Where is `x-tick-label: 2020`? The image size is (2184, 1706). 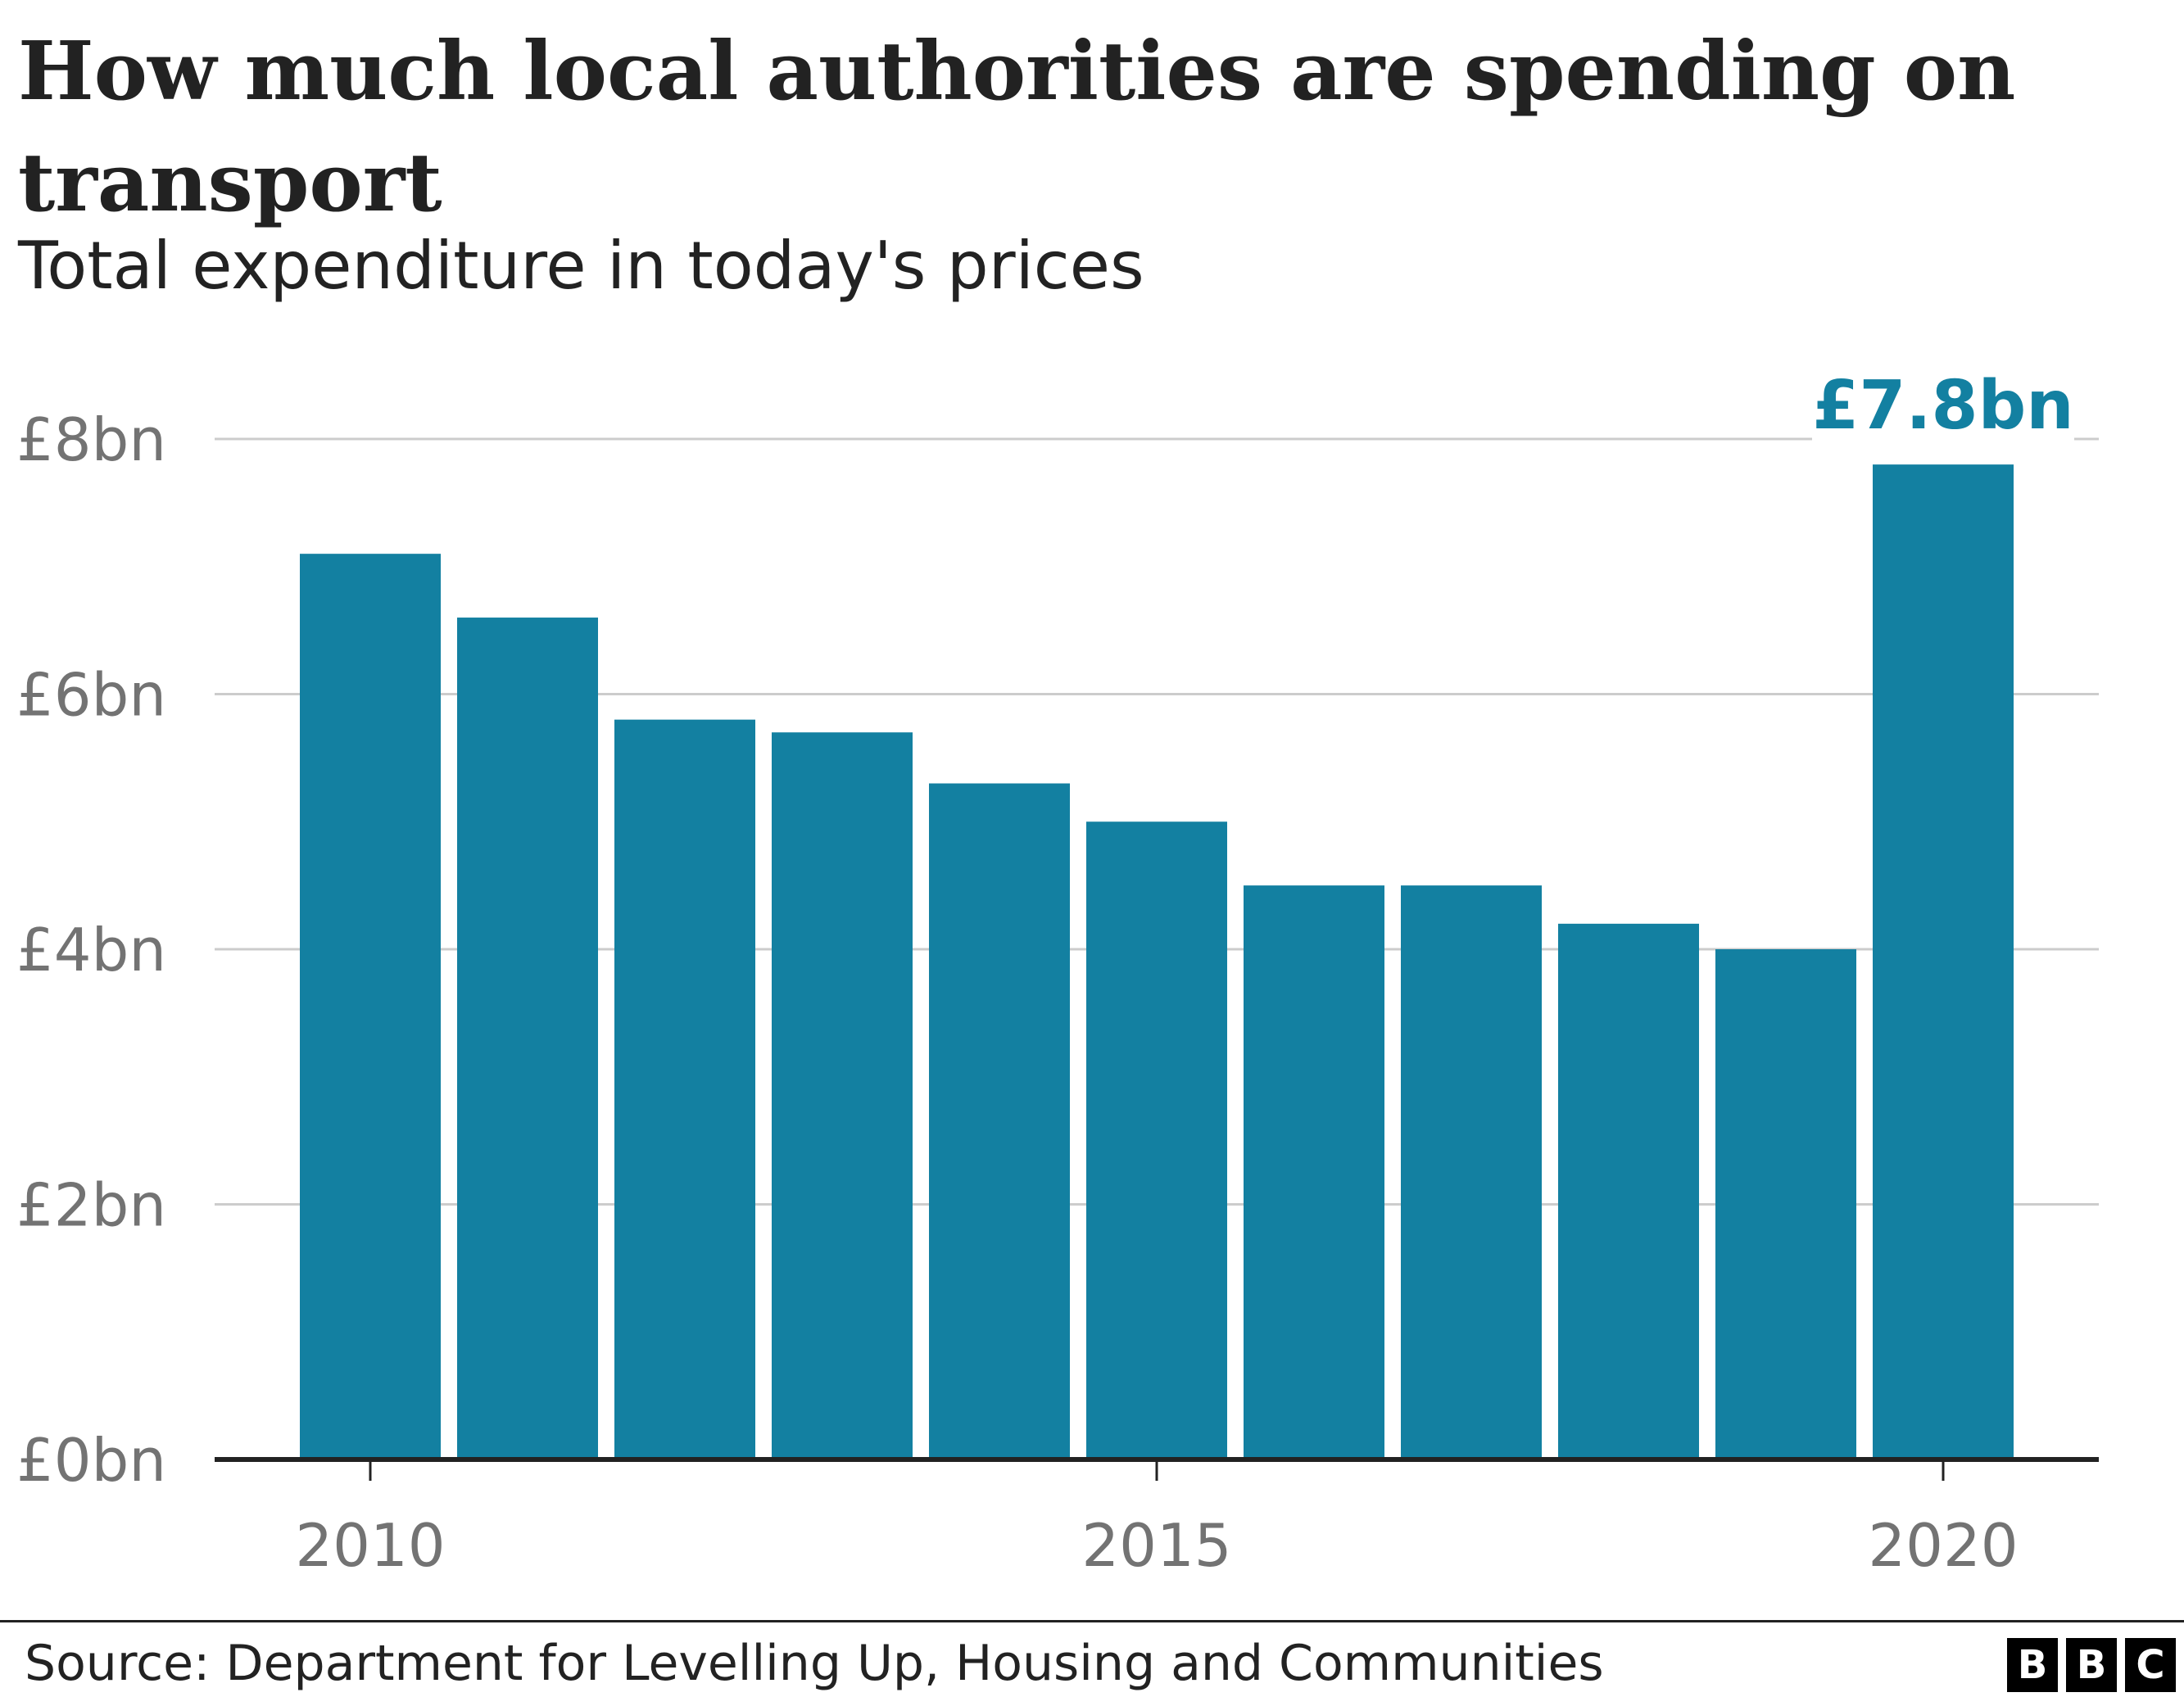
x-tick-label: 2020 is located at coordinates (1943, 1545).